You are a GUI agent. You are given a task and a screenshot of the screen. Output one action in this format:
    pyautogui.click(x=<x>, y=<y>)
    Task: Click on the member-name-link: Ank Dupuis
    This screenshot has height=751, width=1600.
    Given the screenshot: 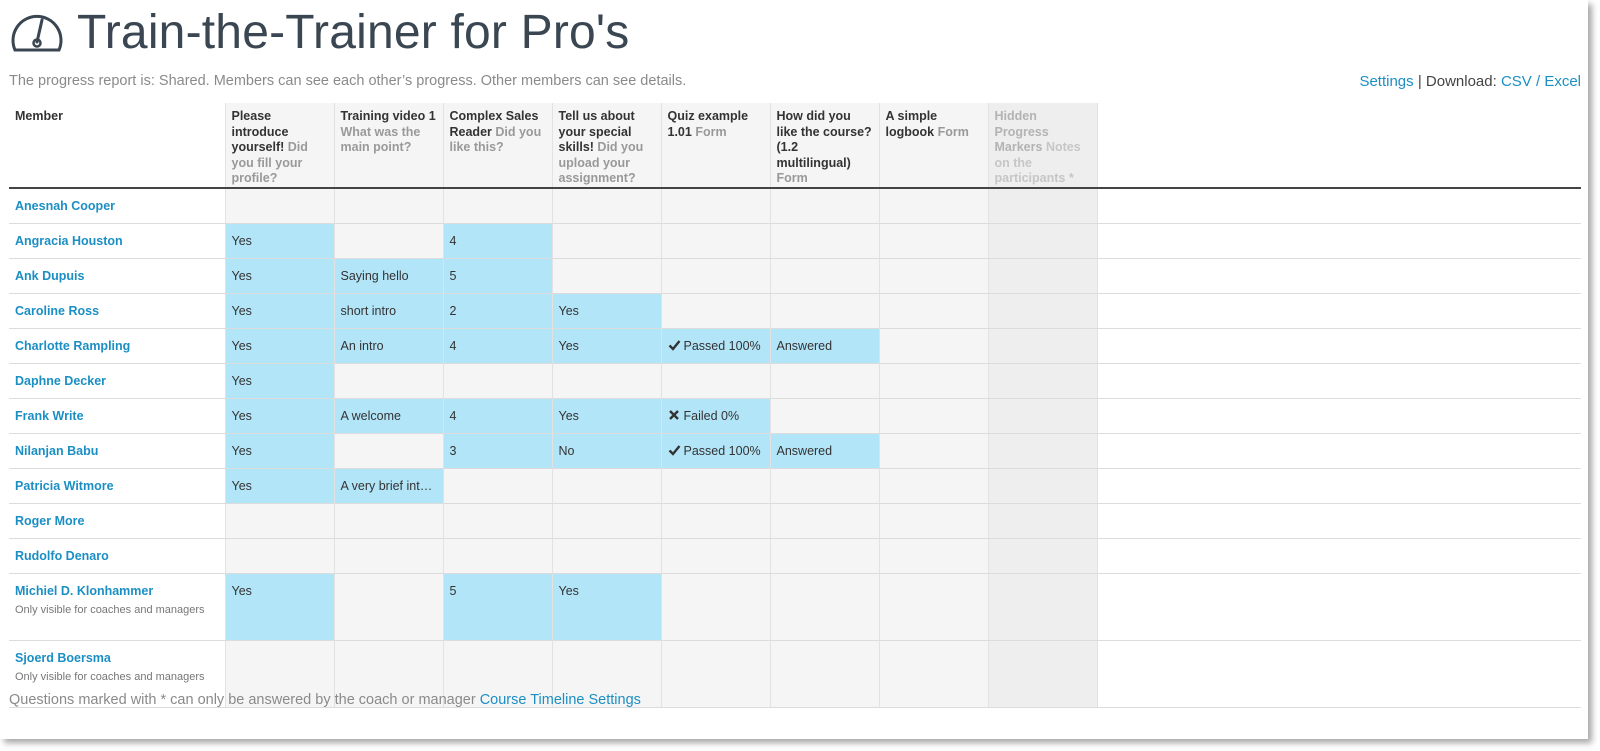 What is the action you would take?
    pyautogui.click(x=50, y=275)
    